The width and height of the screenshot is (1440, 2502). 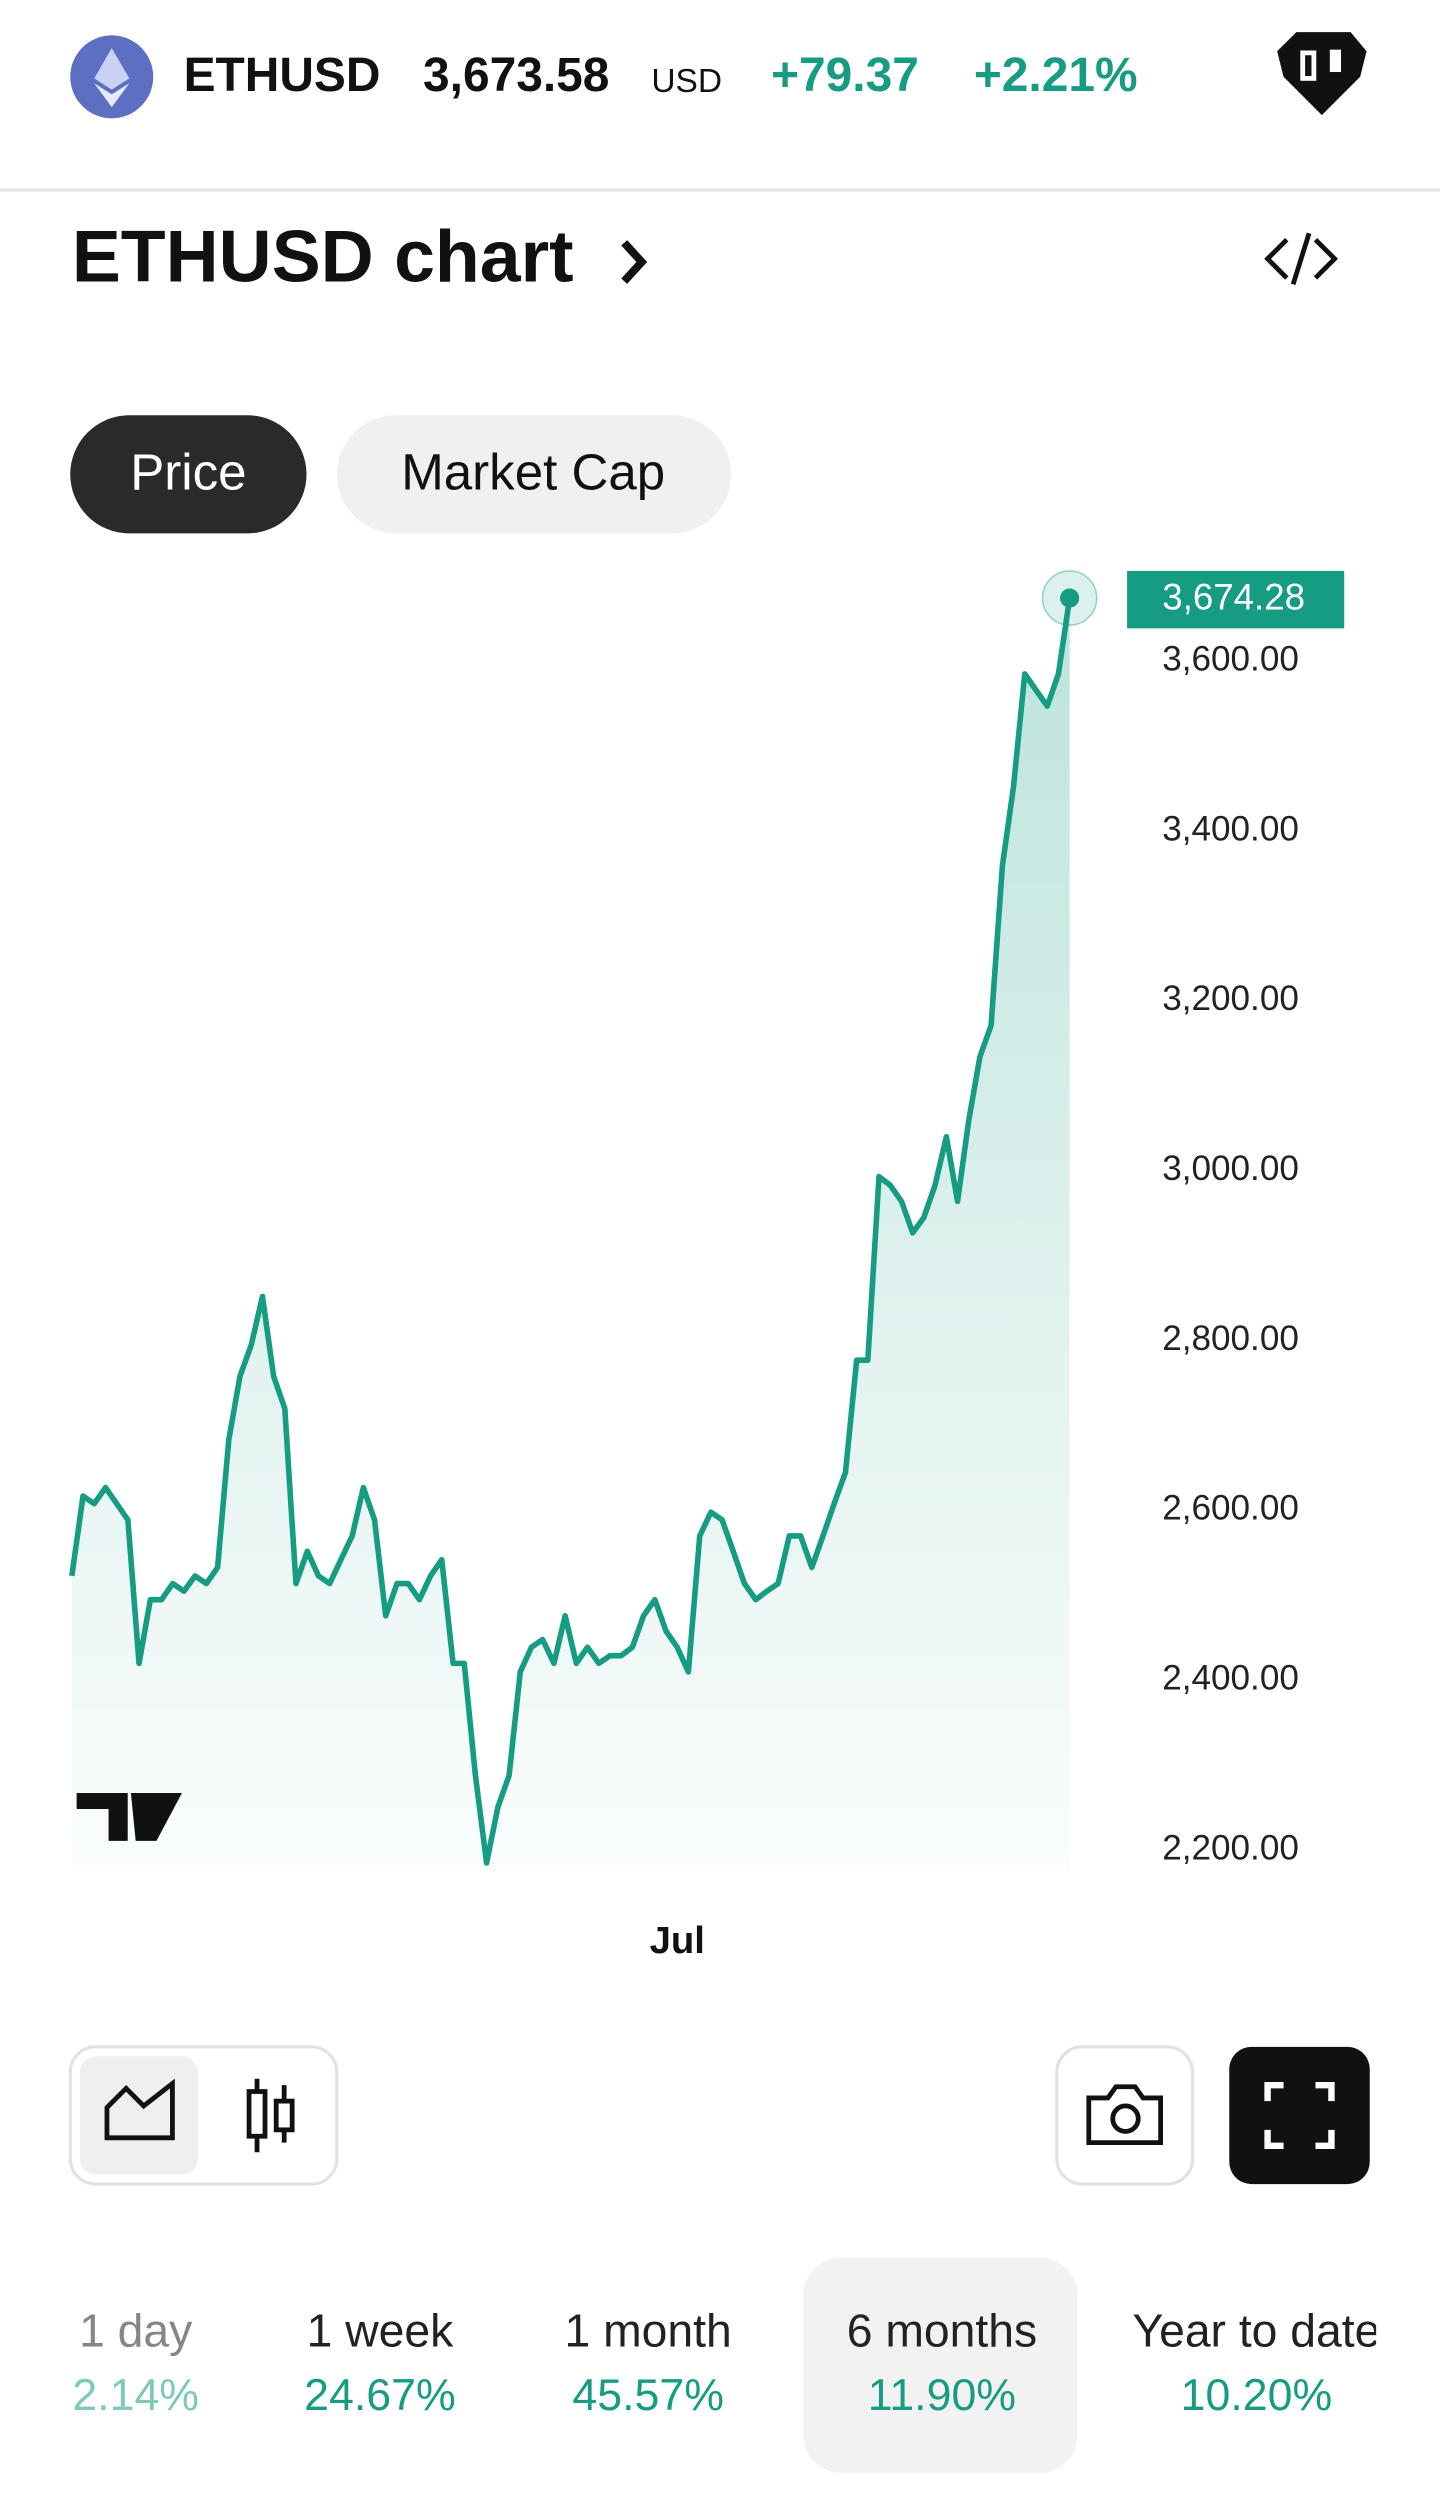 I want to click on snapshot-button, so click(x=1125, y=2115).